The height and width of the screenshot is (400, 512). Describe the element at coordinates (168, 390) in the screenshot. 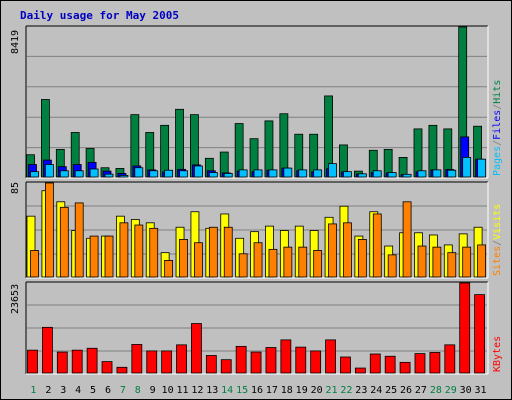

I see `x-tick-label: 10` at that location.